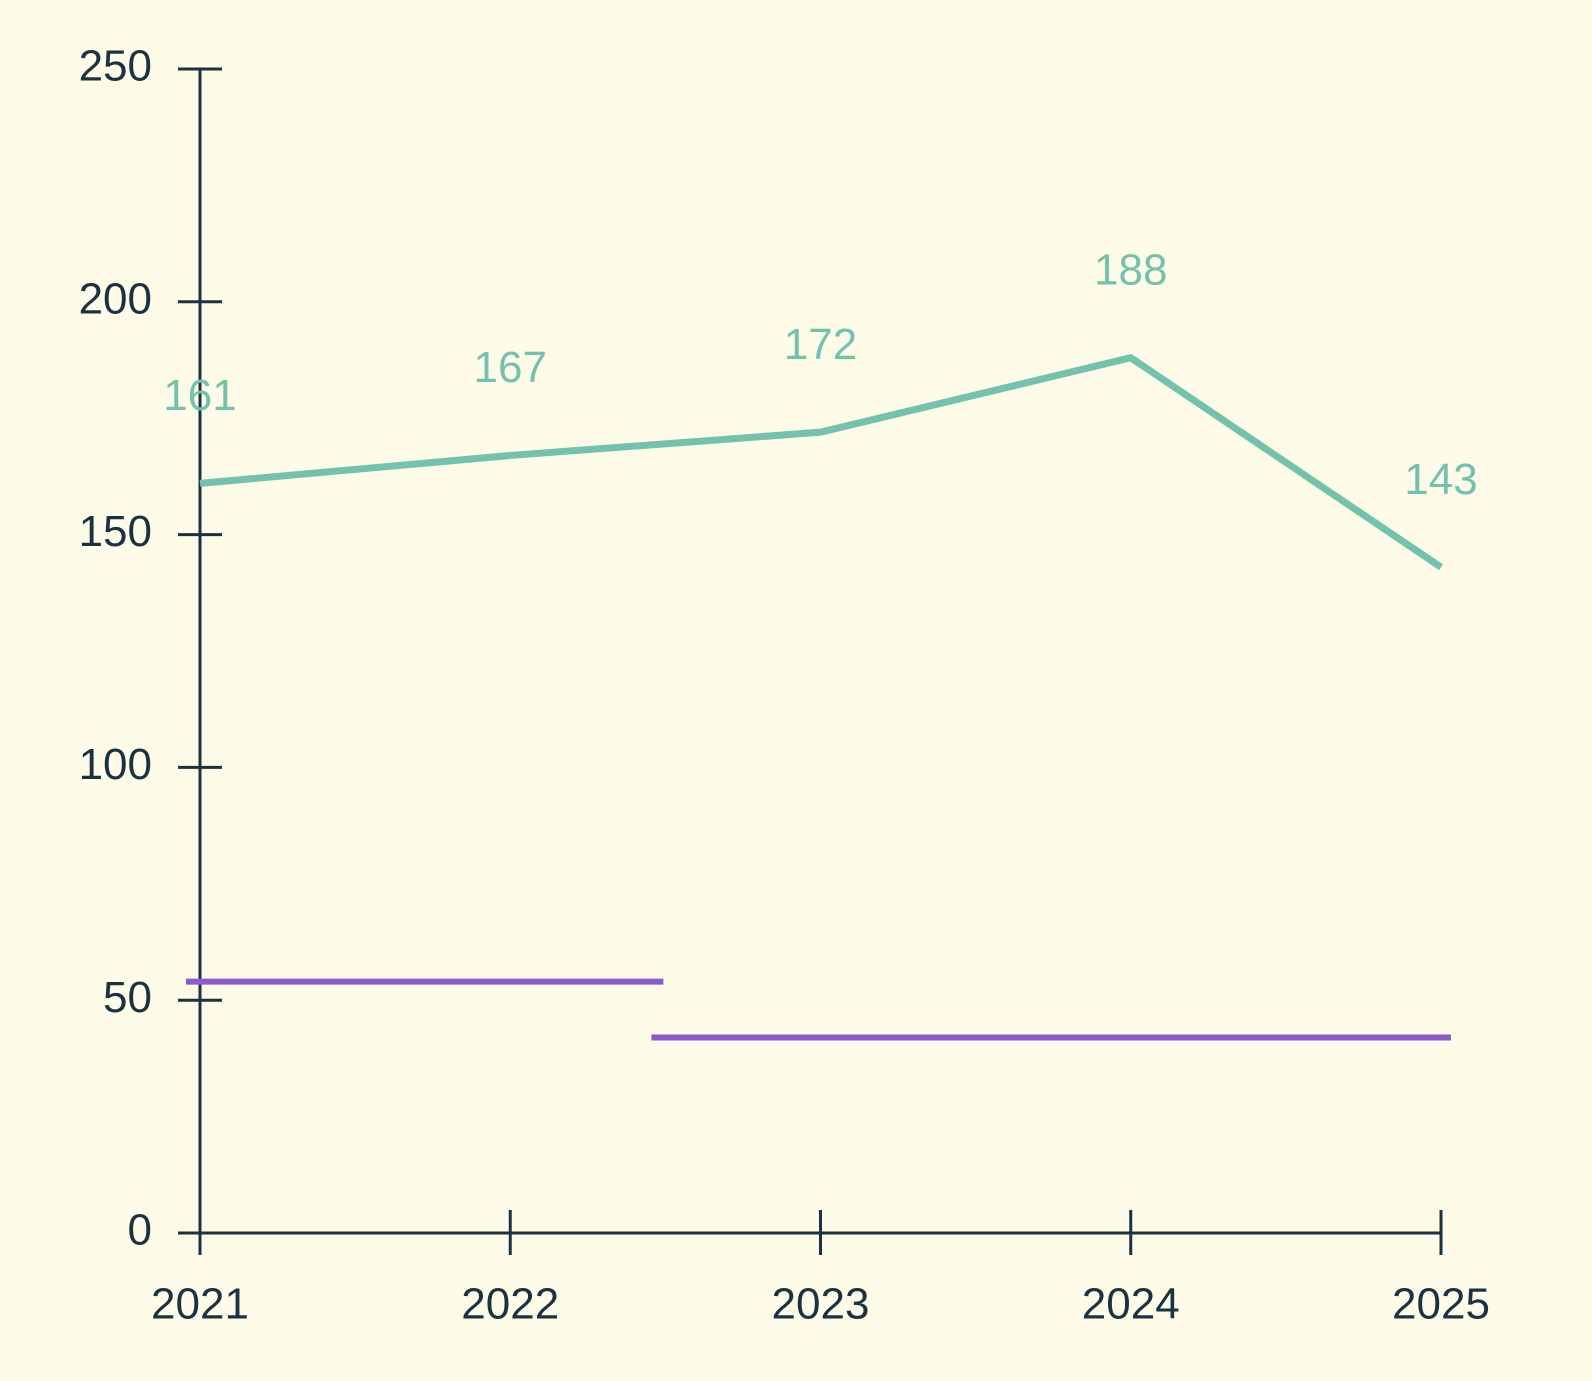 The height and width of the screenshot is (1381, 1592). Describe the element at coordinates (1441, 1304) in the screenshot. I see `x-tick-label: 2025` at that location.